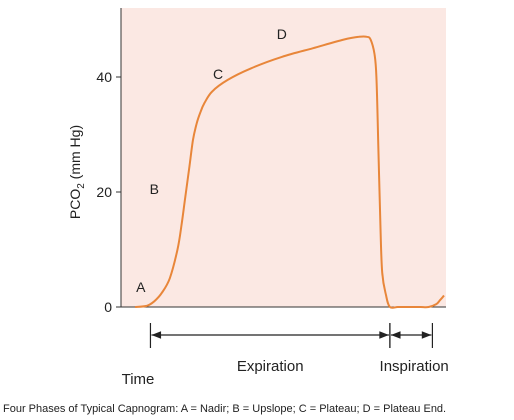  What do you see at coordinates (104, 77) in the screenshot?
I see `y-tick-label-40: 40` at bounding box center [104, 77].